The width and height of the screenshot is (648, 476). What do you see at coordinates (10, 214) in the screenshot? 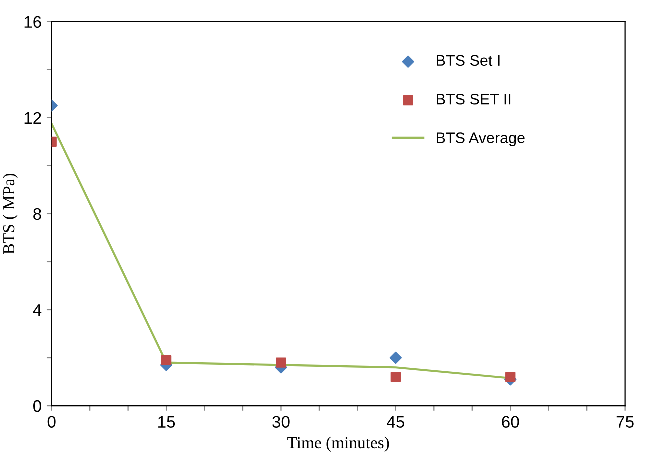
I see `y-axis-title: BTS ( MPa)` at bounding box center [10, 214].